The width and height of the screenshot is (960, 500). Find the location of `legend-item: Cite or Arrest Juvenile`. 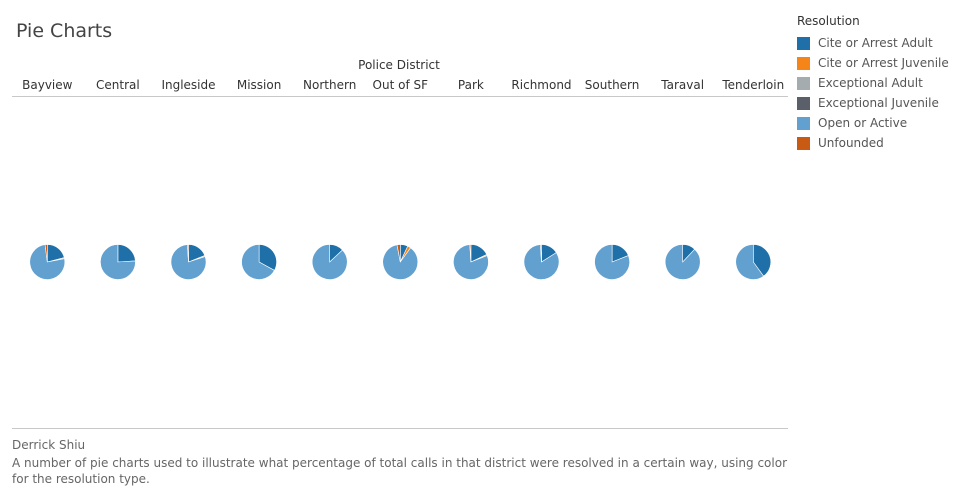

legend-item: Cite or Arrest Juvenile is located at coordinates (877, 63).